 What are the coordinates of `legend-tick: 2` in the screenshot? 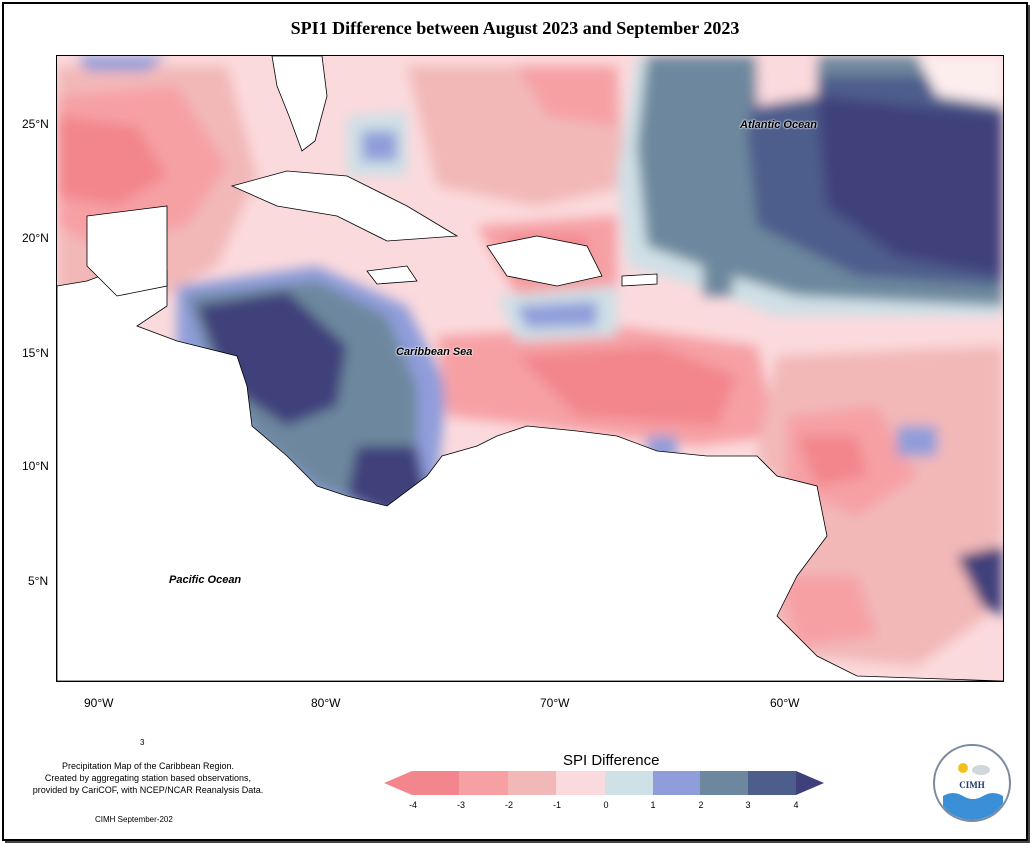 It's located at (701, 805).